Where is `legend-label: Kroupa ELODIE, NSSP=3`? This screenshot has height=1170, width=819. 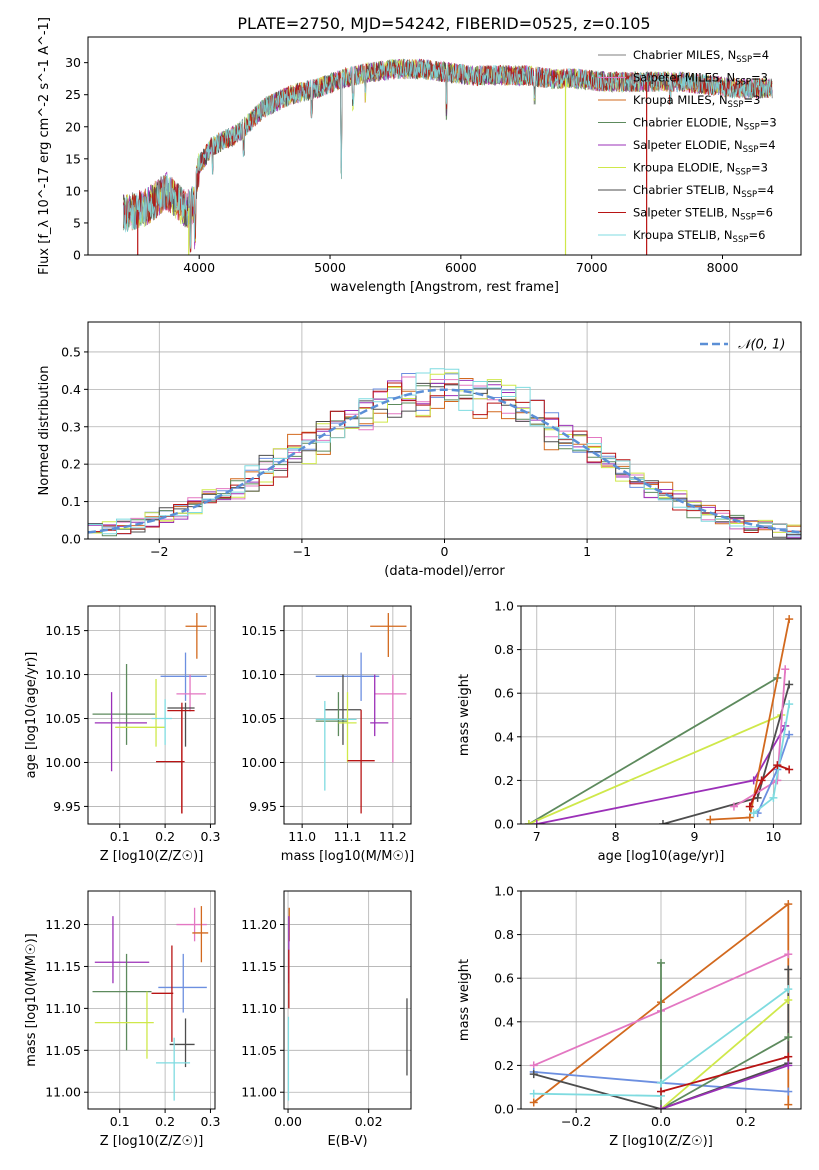 legend-label: Kroupa ELODIE, NSSP=3 is located at coordinates (700, 169).